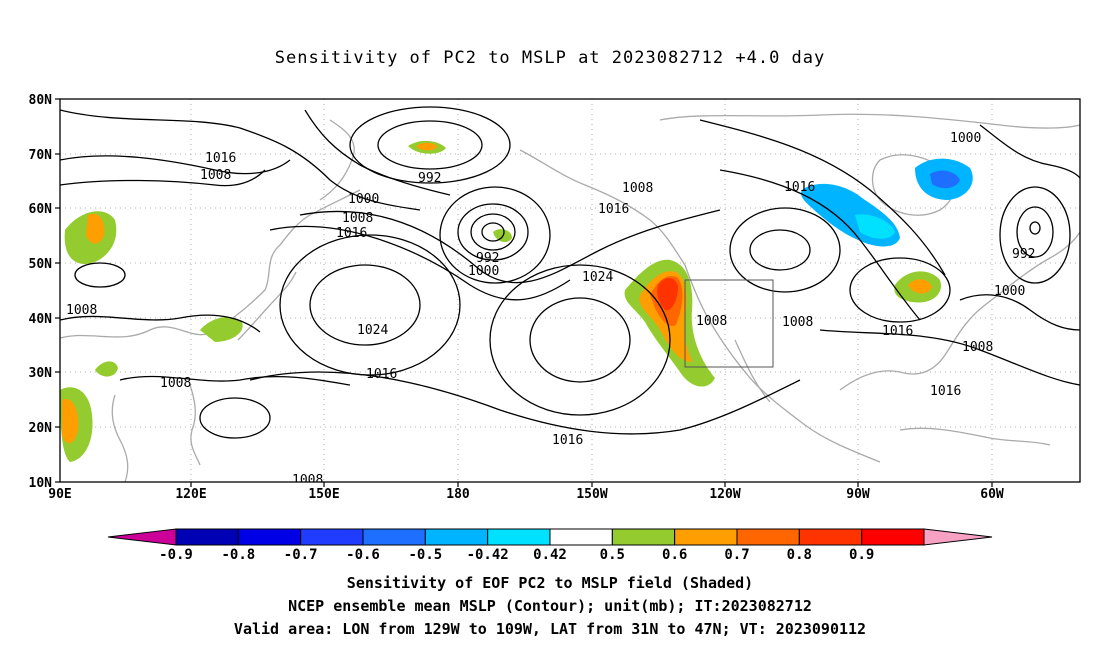 The height and width of the screenshot is (650, 1100). I want to click on arctic-coastline, so click(869, 121).